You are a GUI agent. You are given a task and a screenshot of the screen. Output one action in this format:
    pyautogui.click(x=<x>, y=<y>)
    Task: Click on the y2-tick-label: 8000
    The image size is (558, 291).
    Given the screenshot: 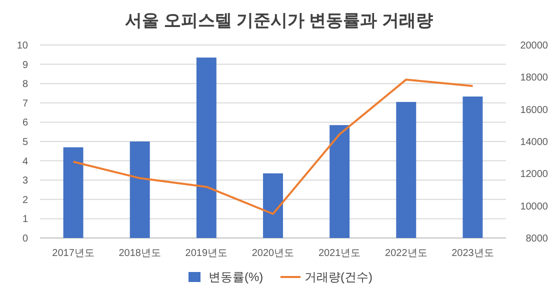 What is the action you would take?
    pyautogui.click(x=537, y=239)
    